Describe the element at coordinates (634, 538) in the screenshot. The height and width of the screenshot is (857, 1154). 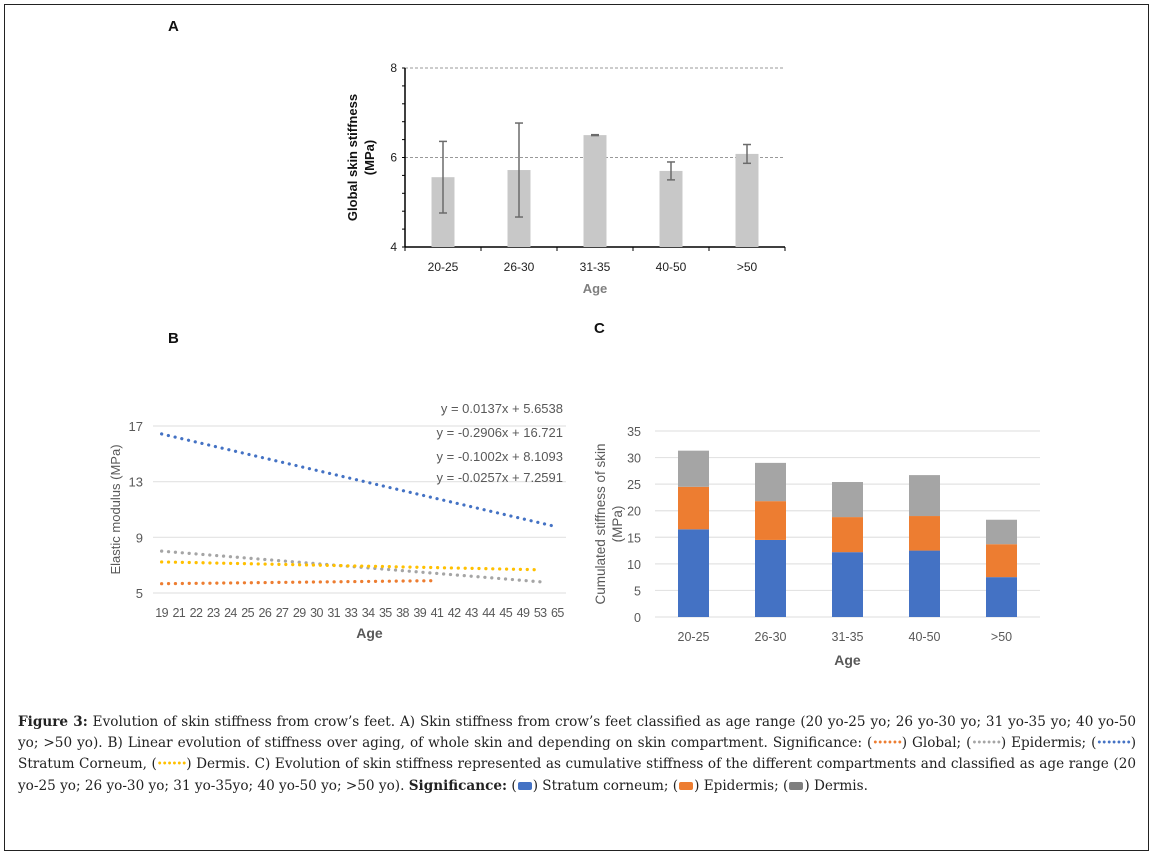
I see `y-tick-label: 15` at that location.